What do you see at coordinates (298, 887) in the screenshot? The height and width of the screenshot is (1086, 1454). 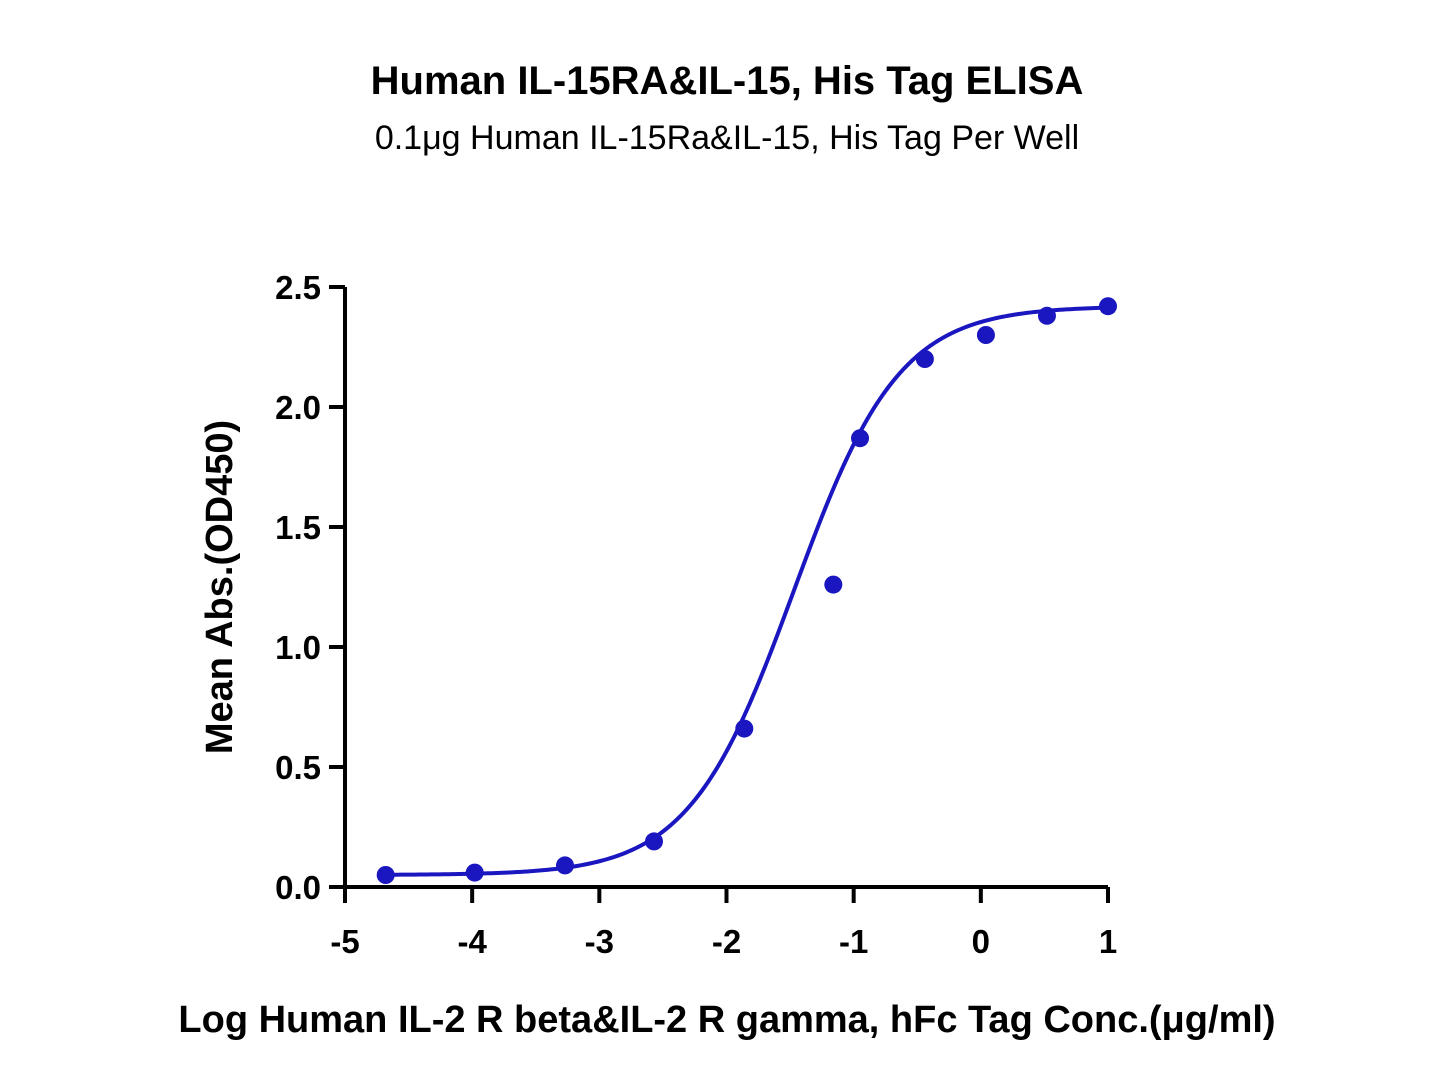 I see `y-tick-label: 0.0` at bounding box center [298, 887].